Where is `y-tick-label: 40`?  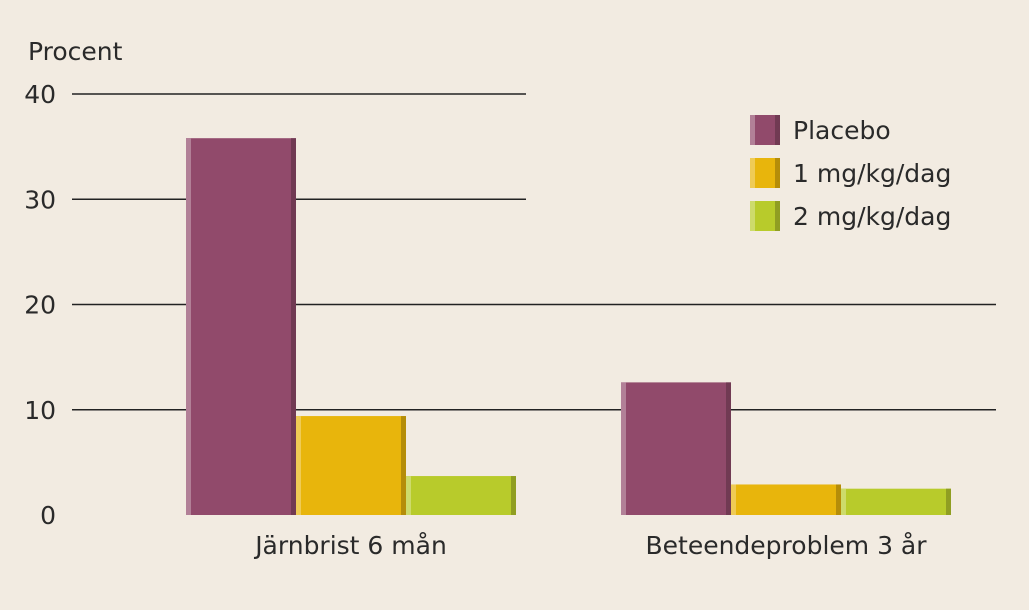
y-tick-label: 40 is located at coordinates (40, 94).